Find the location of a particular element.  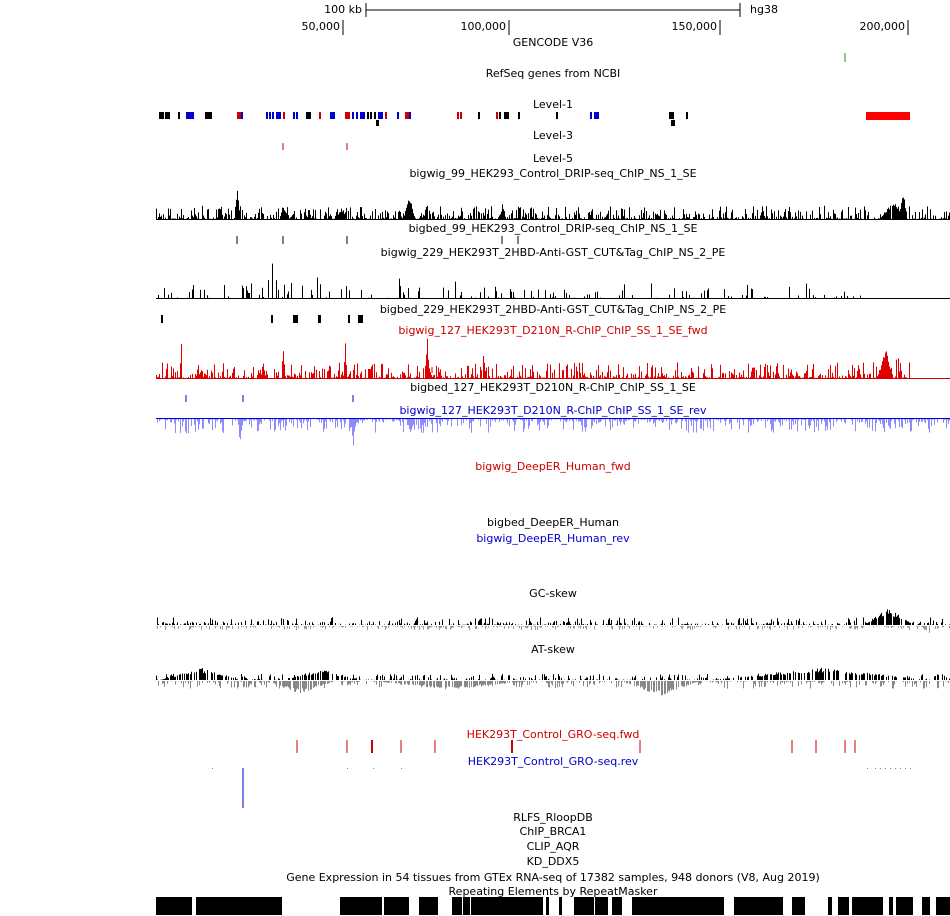

track-label: RefSeq genes from NCBI is located at coordinates (553, 73).